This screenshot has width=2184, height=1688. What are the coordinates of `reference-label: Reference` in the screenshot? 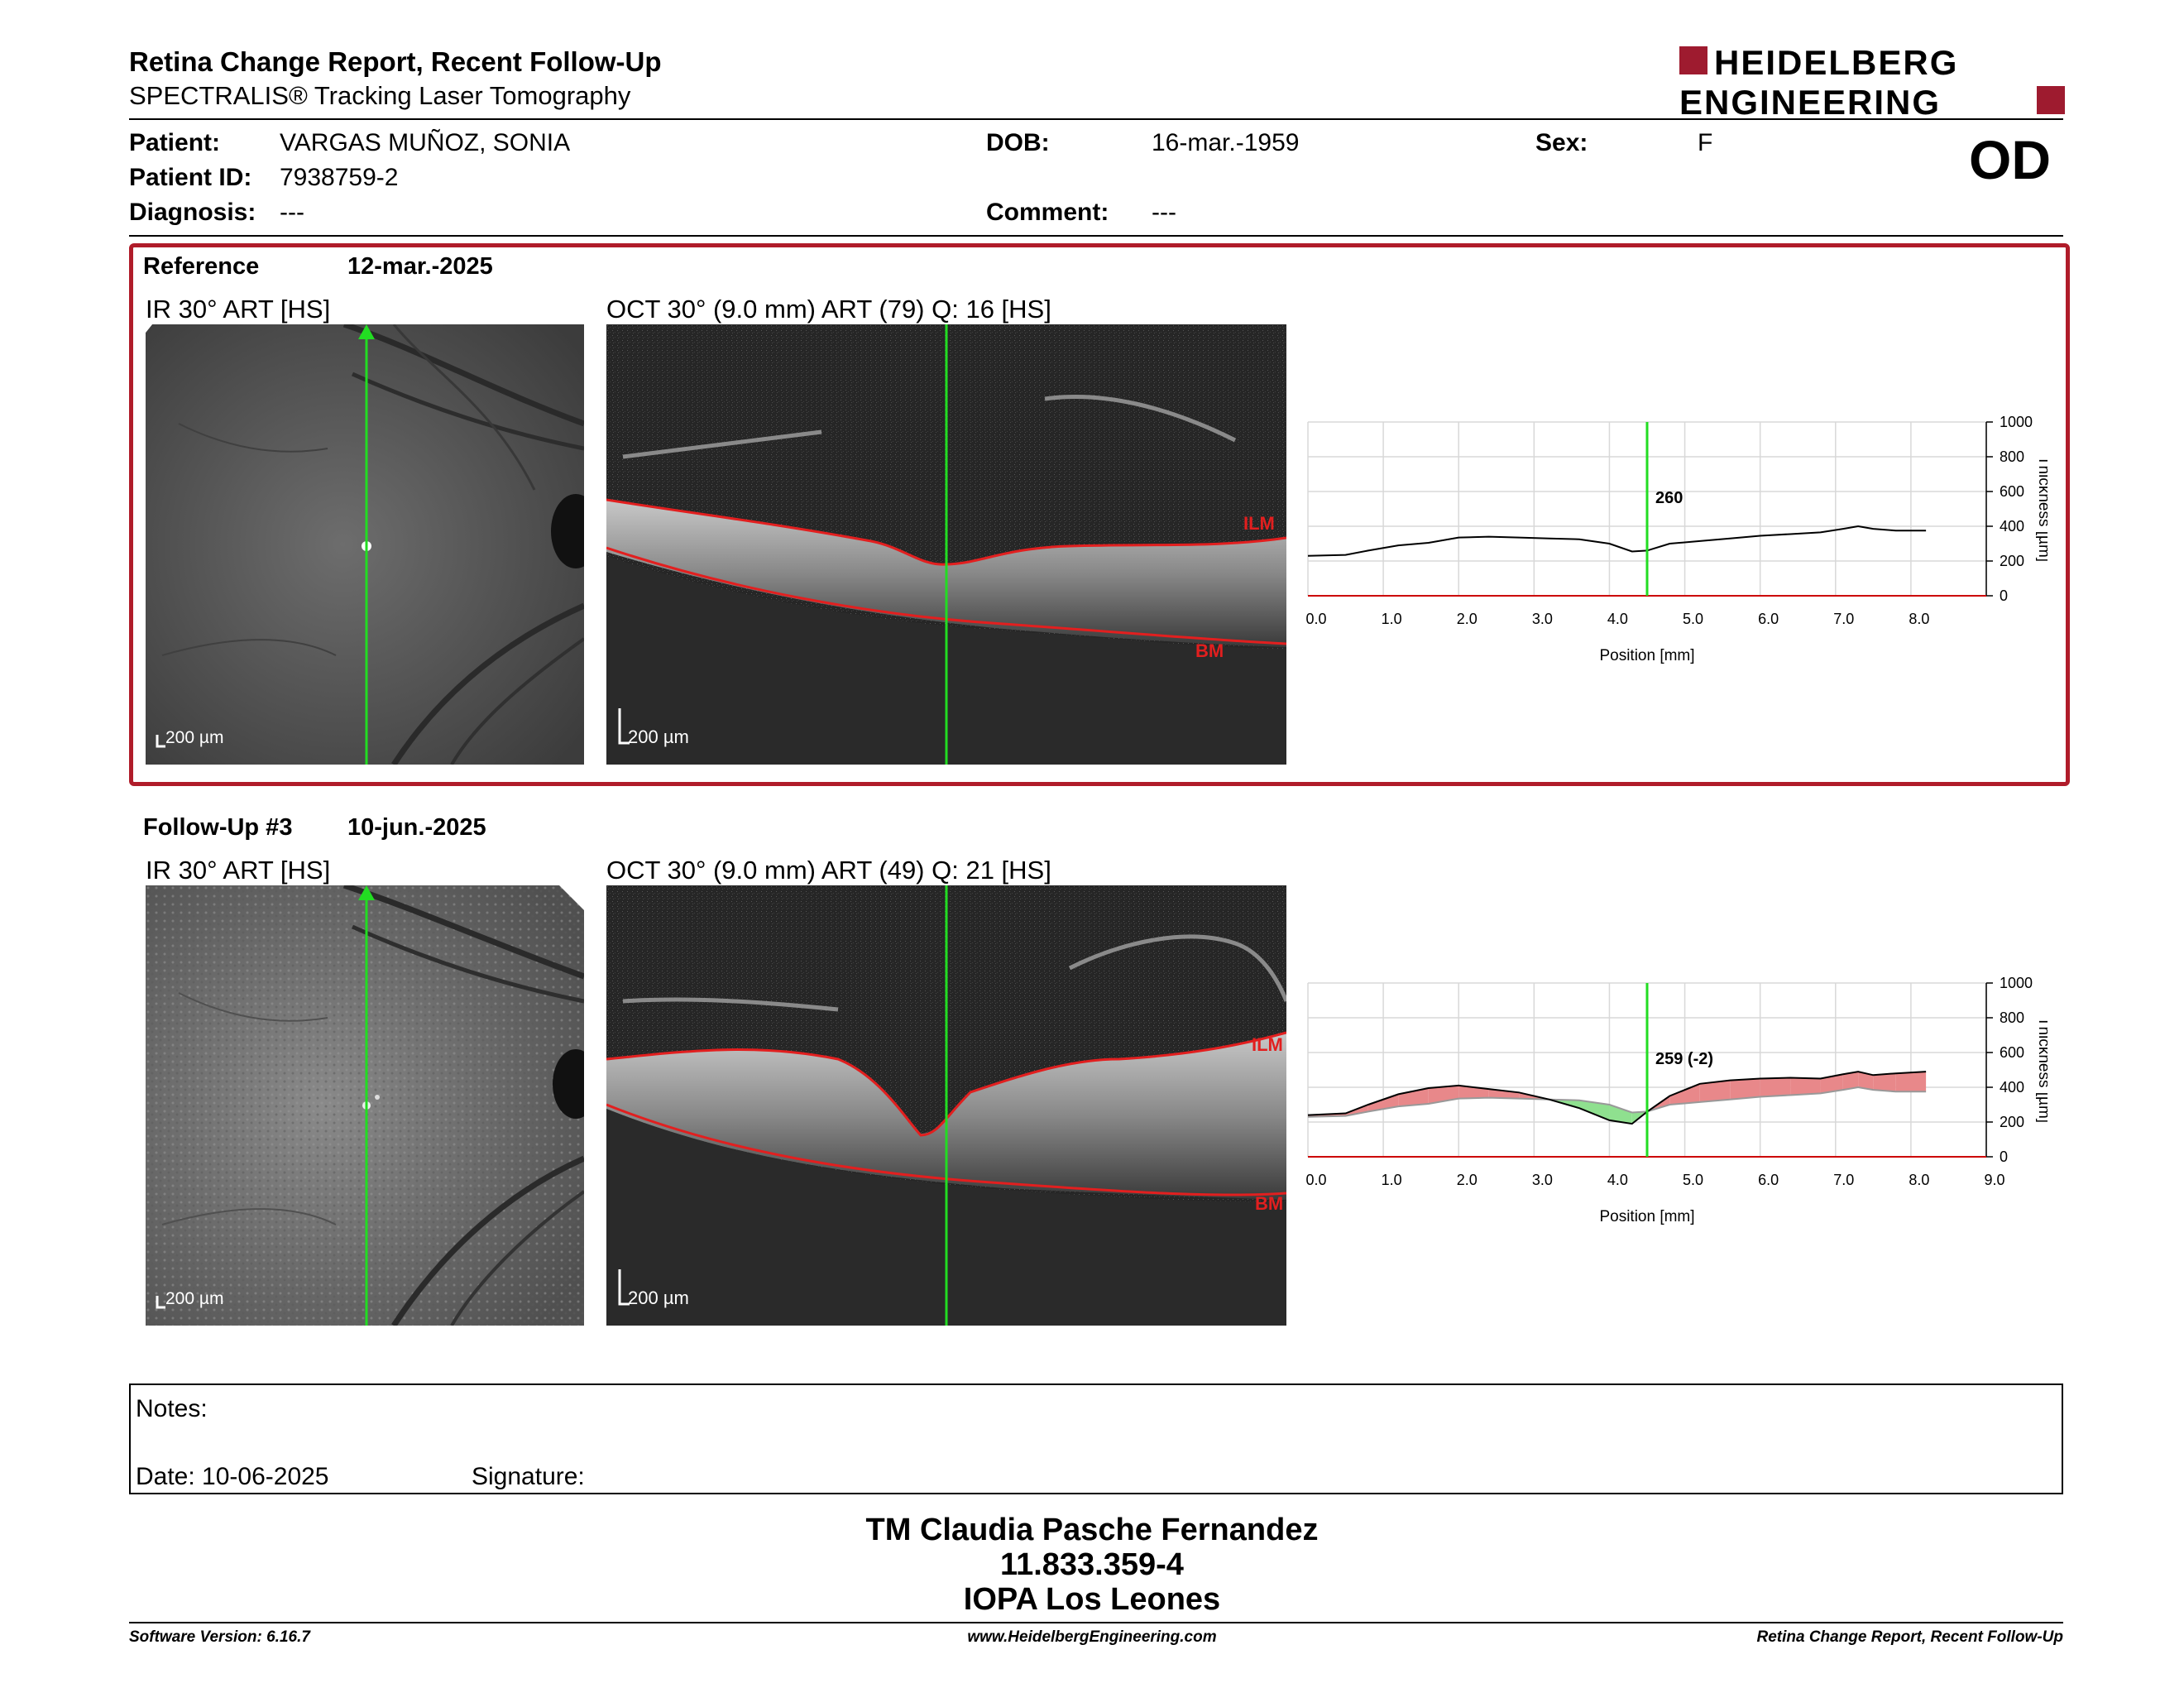 It's located at (201, 266).